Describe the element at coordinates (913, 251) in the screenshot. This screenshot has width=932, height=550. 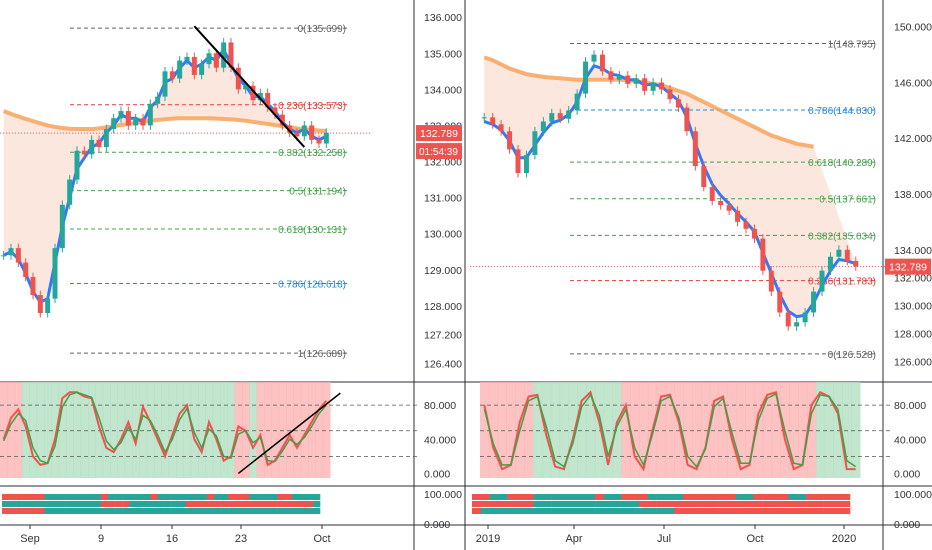
I see `R-price-tick-label: 134.000` at that location.